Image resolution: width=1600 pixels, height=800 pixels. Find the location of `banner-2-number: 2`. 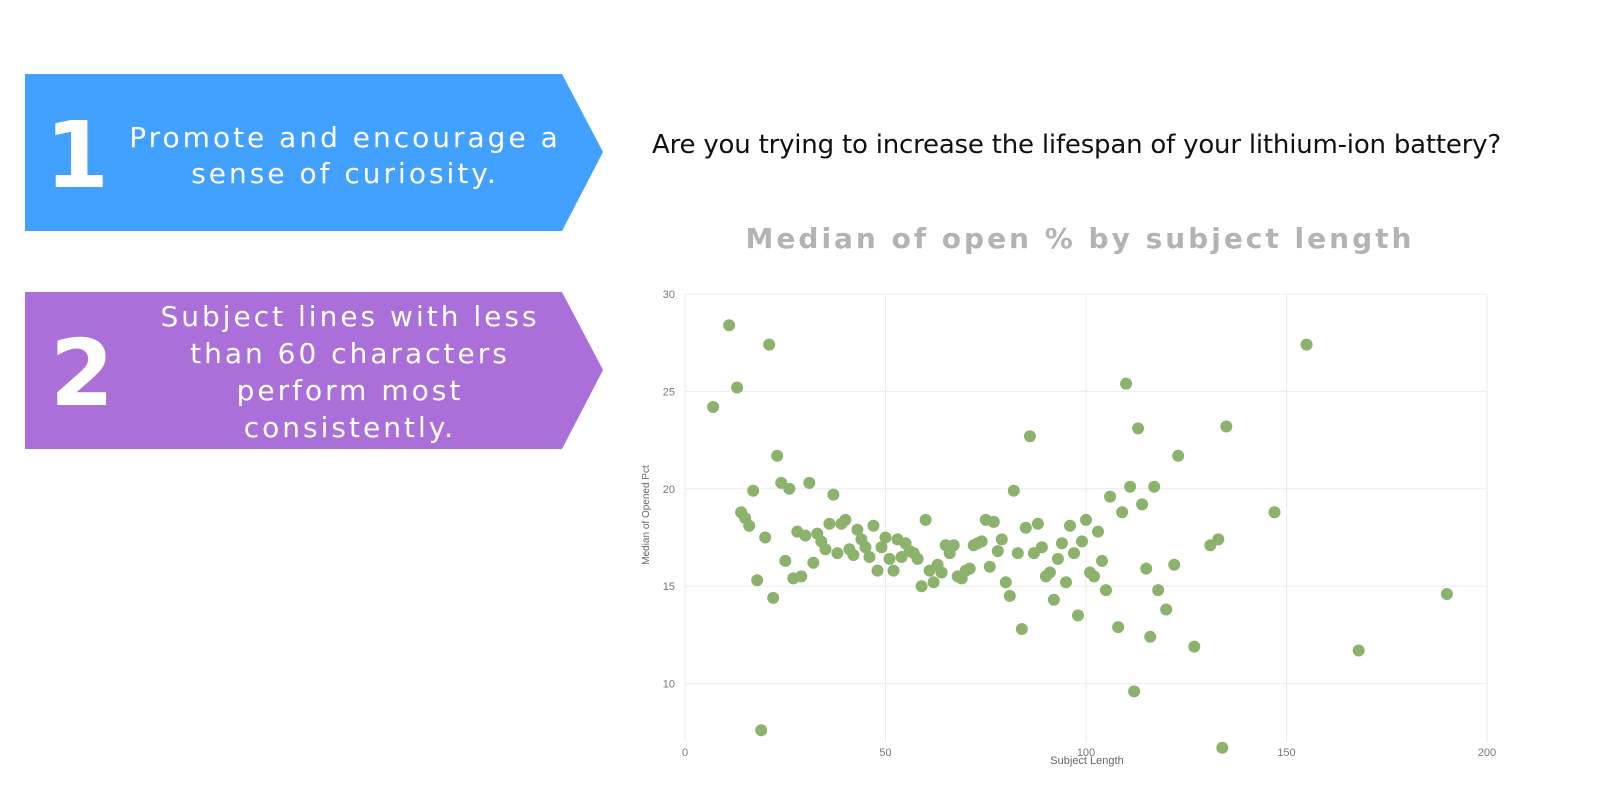

banner-2-number: 2 is located at coordinates (82, 373).